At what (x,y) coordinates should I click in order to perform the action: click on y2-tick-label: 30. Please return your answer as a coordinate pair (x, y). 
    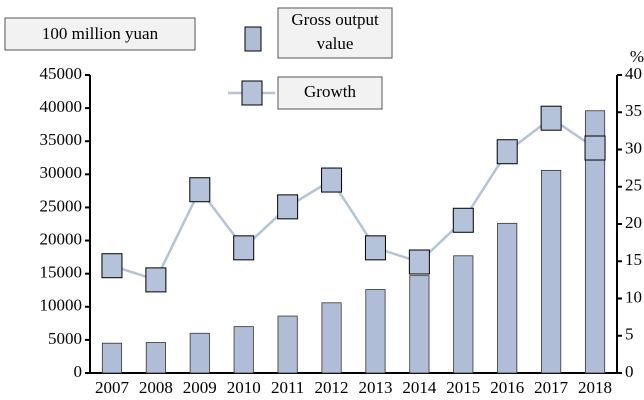
    Looking at the image, I should click on (633, 147).